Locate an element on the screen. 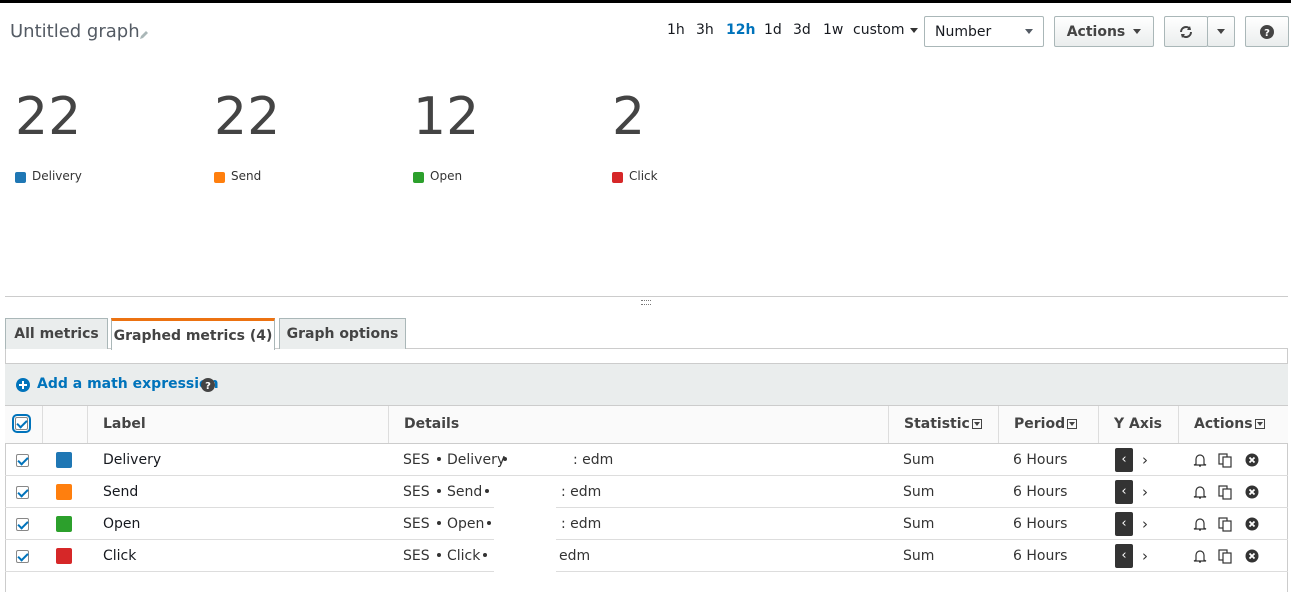 Image resolution: width=1291 pixels, height=592 pixels. column-header: Y Axis is located at coordinates (1138, 424).